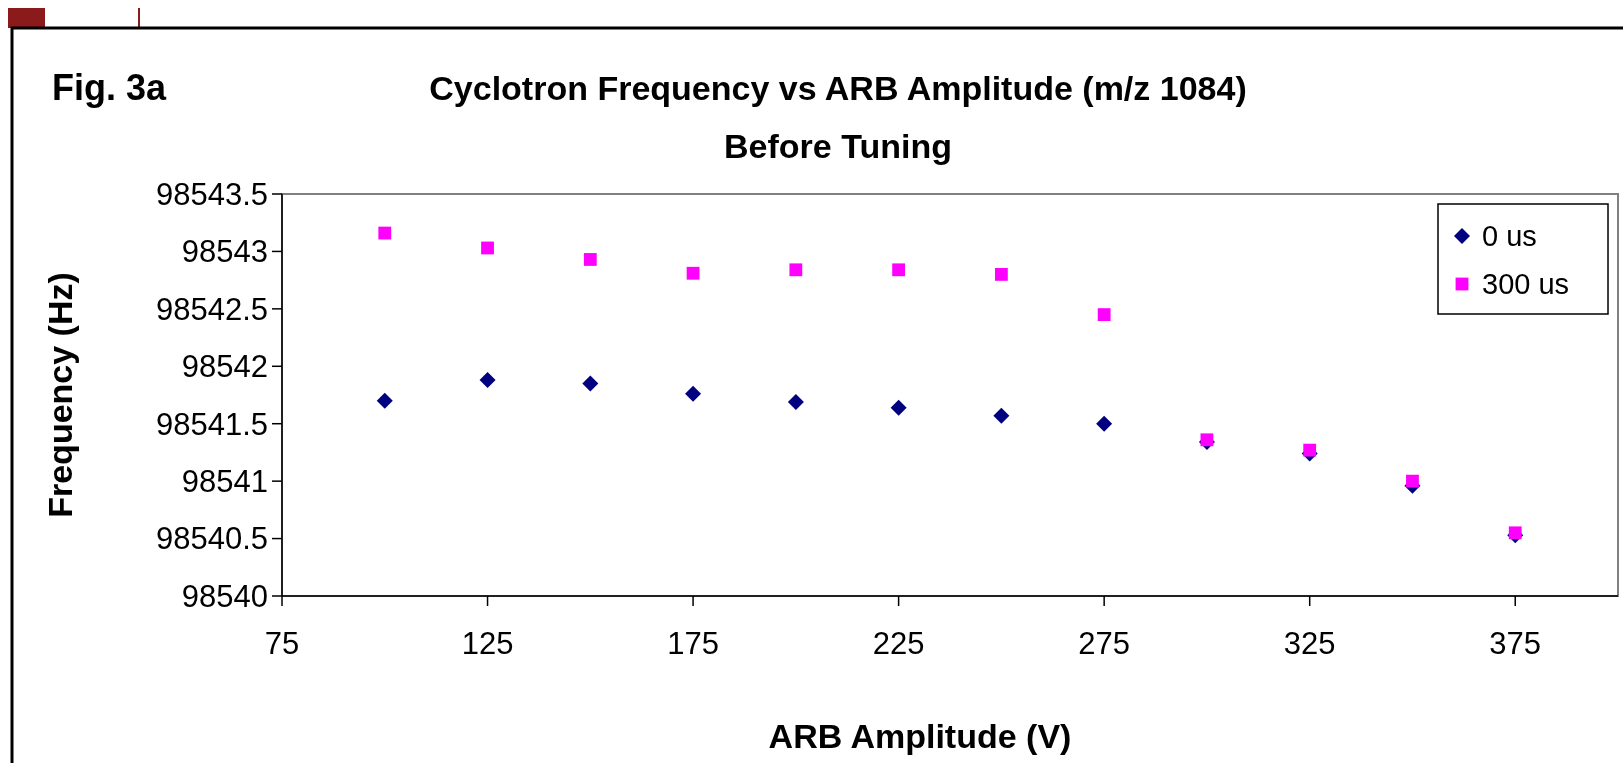 This screenshot has height=763, width=1623. I want to click on y-tick-label: 98543.5, so click(211, 194).